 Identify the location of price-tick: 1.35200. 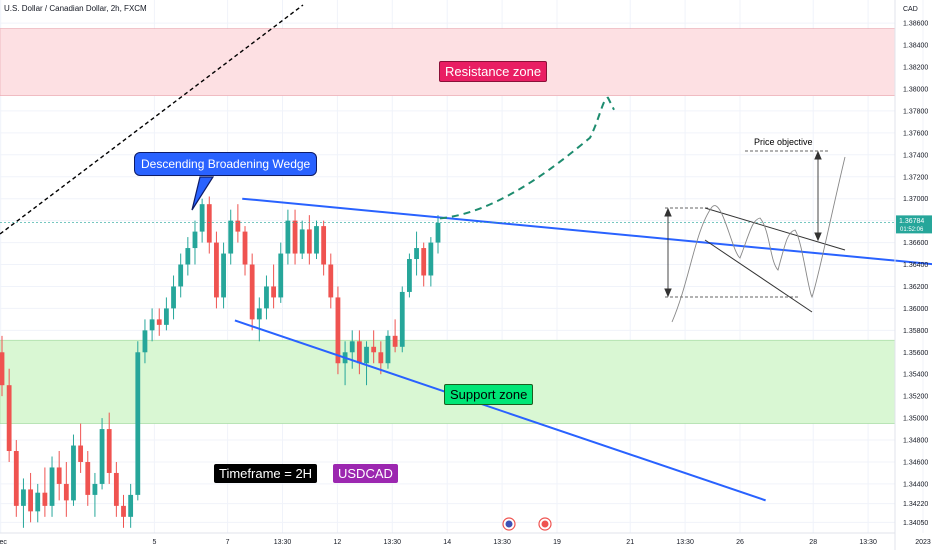
(915, 397).